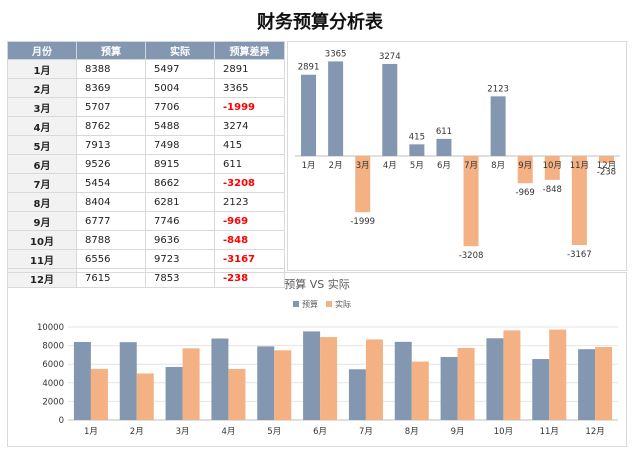 The height and width of the screenshot is (454, 640). What do you see at coordinates (503, 432) in the screenshot?
I see `x-tick-label: 10月` at bounding box center [503, 432].